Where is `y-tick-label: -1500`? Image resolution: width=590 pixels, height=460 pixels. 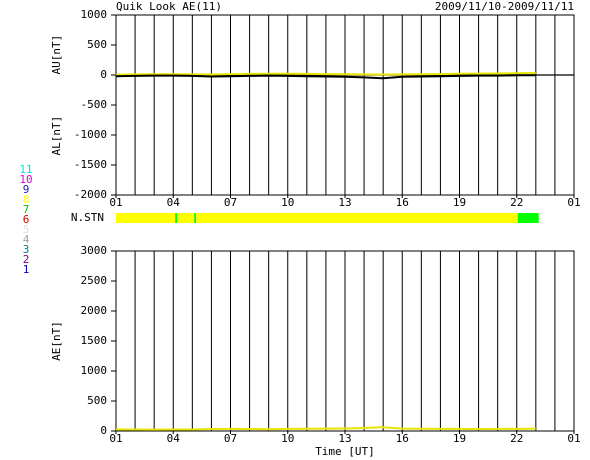
y-tick-label: -1500 is located at coordinates (90, 164).